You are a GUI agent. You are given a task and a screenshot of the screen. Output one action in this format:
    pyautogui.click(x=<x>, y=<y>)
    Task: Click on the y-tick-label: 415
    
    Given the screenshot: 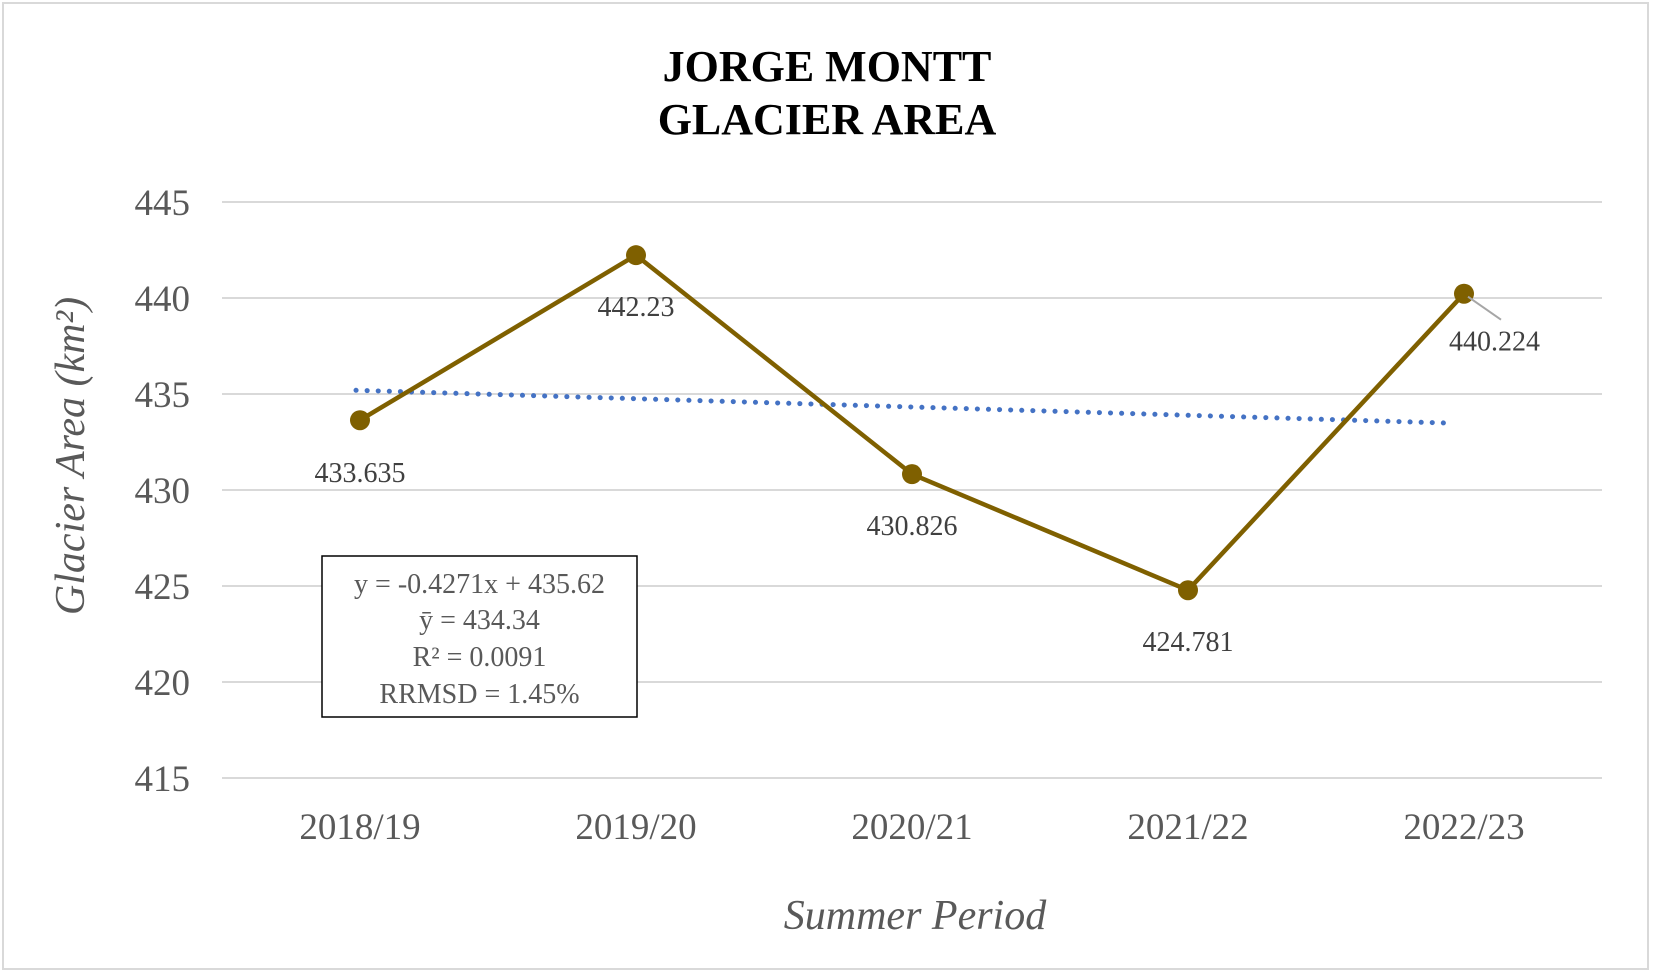 What is the action you would take?
    pyautogui.click(x=163, y=779)
    